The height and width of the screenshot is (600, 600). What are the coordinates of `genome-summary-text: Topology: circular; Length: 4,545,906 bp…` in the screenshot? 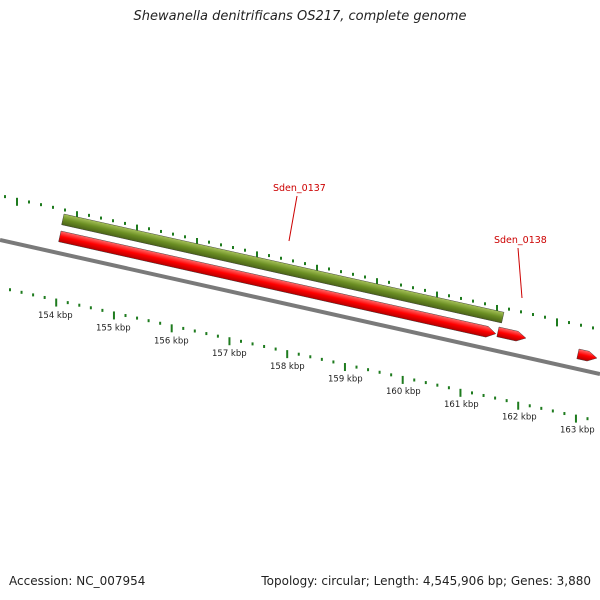 It's located at (426, 581).